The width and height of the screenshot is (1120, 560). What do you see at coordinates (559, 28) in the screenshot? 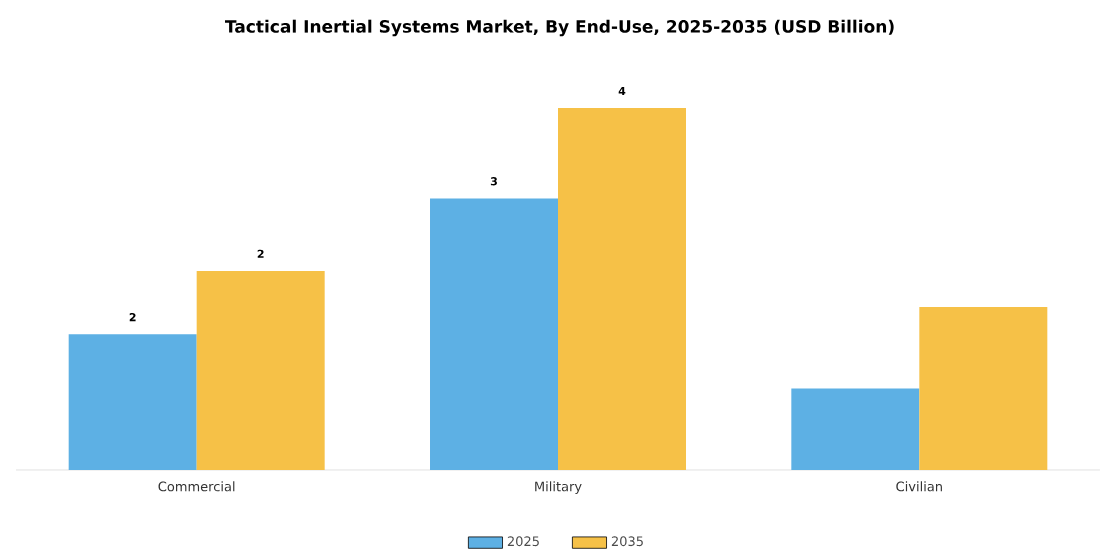
I see `chart-title: Tactical Inertial Systems Market, By End-Use, 2025-2035 (USD Billion)` at bounding box center [559, 28].